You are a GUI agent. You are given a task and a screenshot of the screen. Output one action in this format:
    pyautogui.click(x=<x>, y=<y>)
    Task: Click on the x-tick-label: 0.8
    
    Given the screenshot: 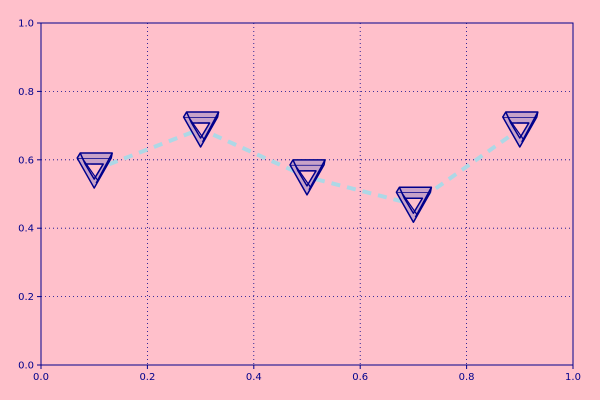 What is the action you would take?
    pyautogui.click(x=467, y=377)
    